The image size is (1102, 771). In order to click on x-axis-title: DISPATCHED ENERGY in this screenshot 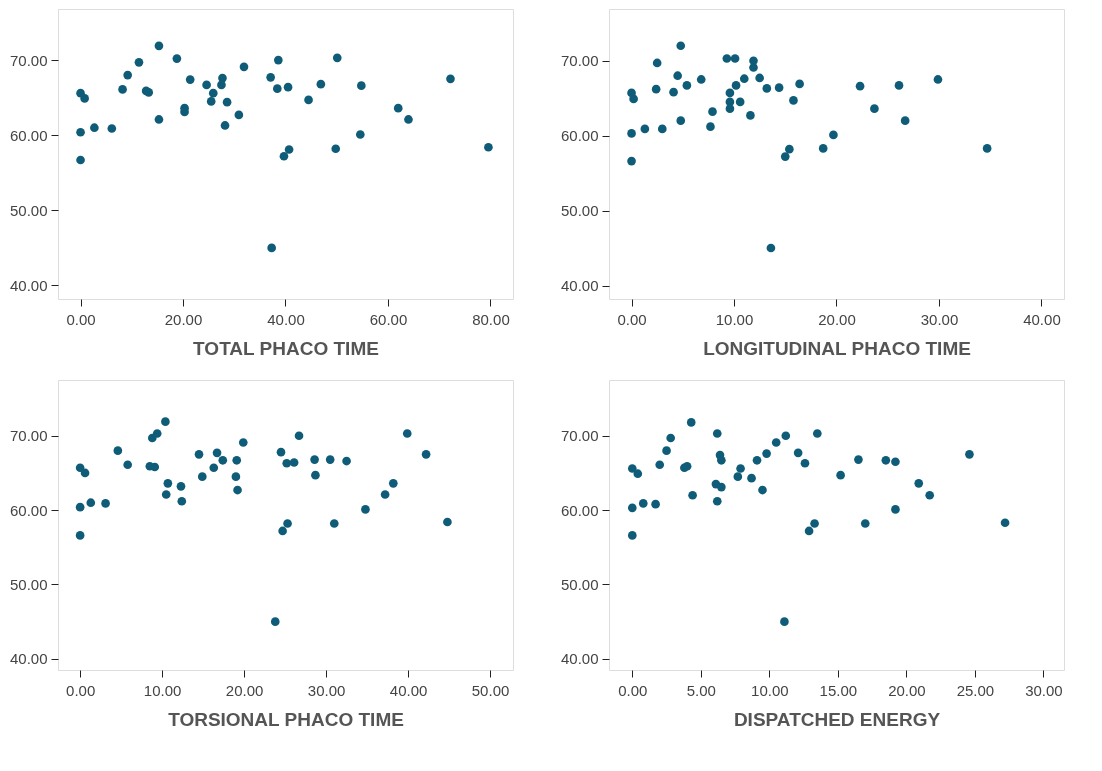, I will do `click(837, 719)`.